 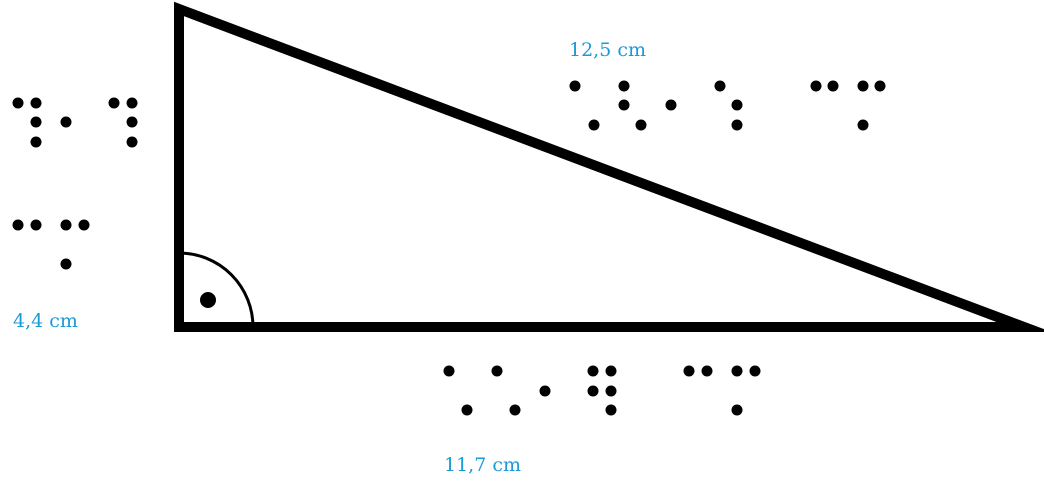 I want to click on hypotenuse-label: 12,5 cm, so click(x=607, y=50).